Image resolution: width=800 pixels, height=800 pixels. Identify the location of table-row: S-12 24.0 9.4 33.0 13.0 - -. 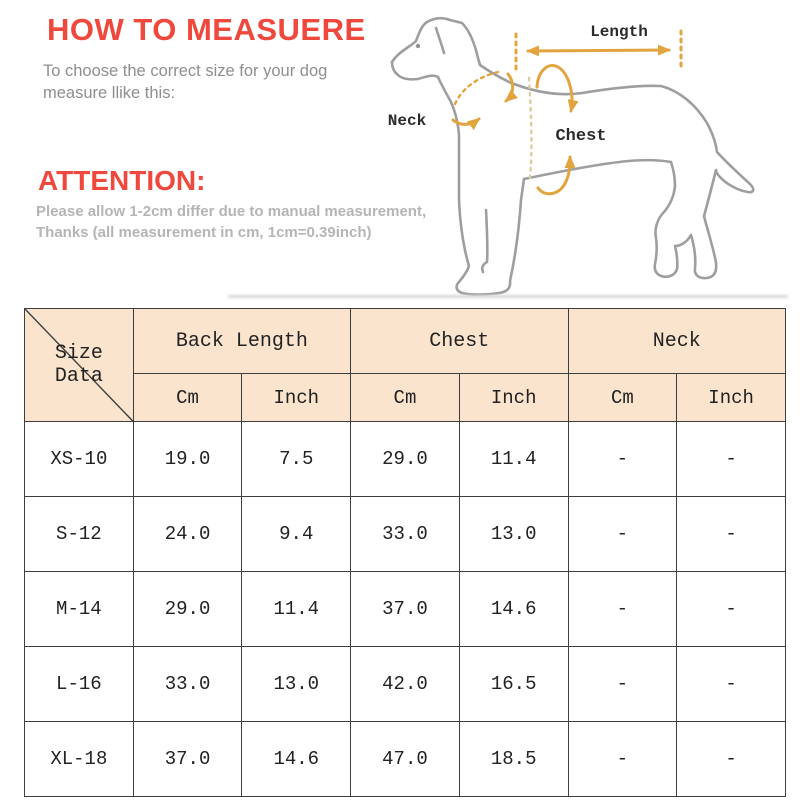
(405, 534).